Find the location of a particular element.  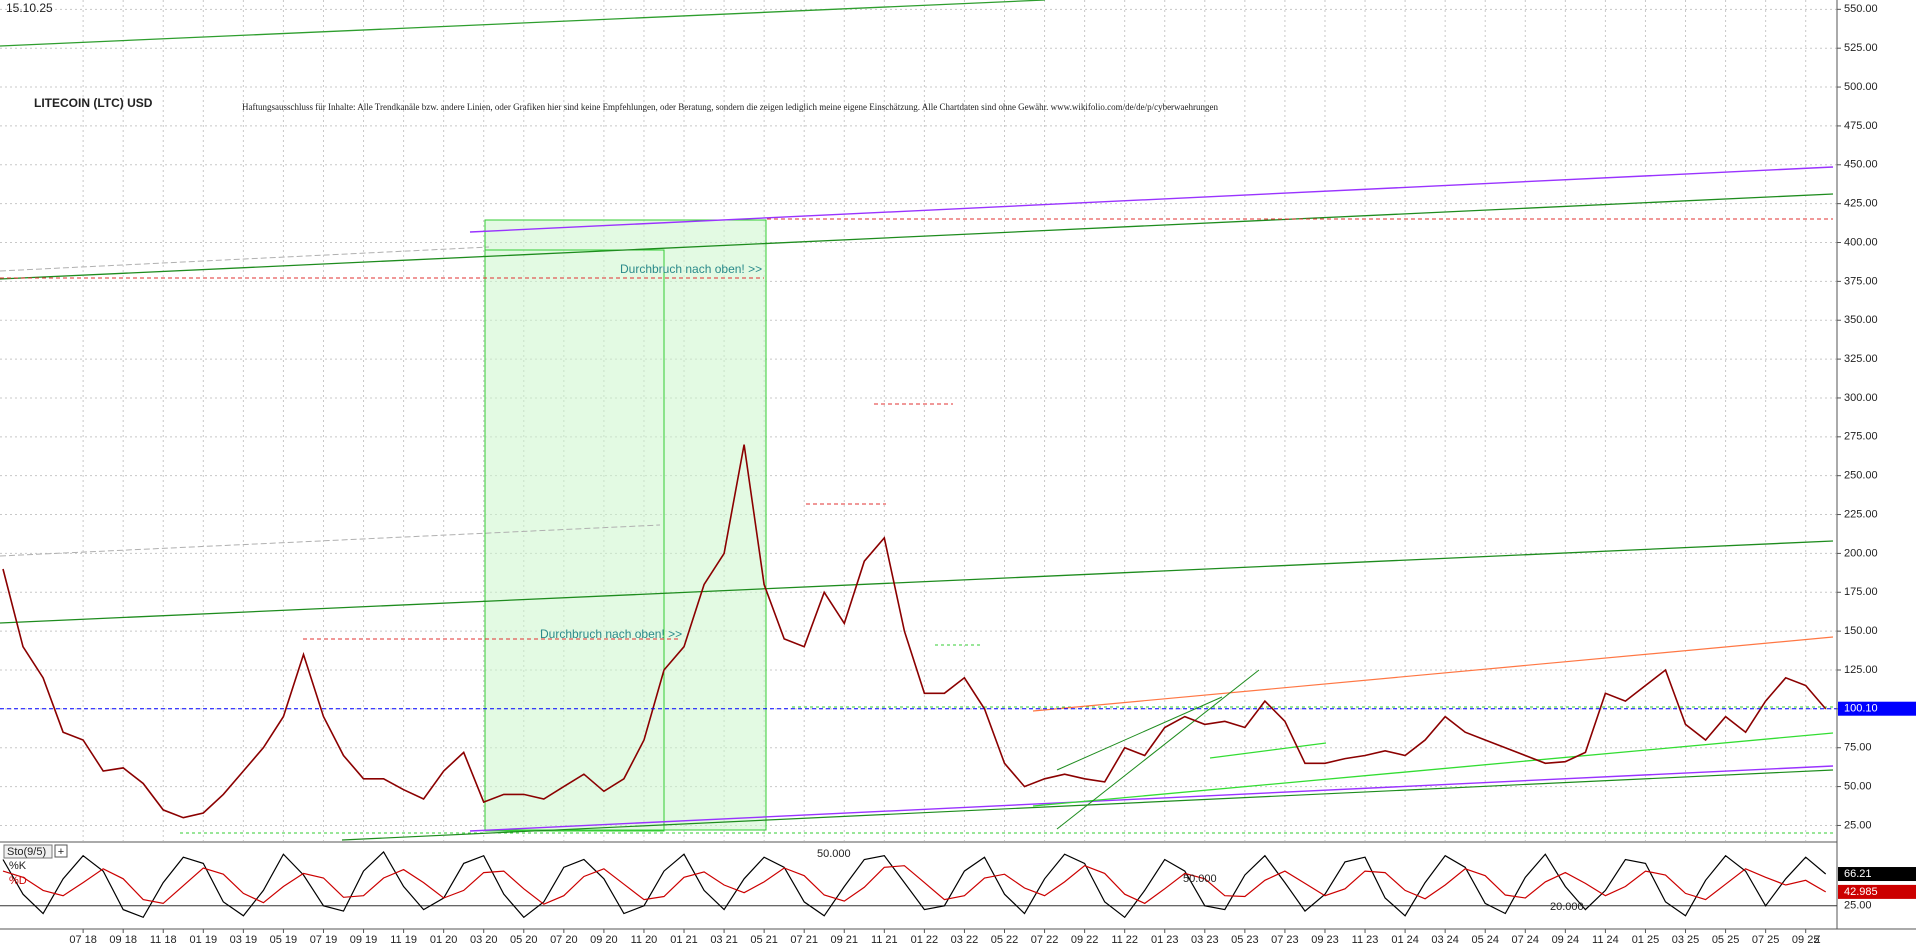

legend-k: %K is located at coordinates (18, 866).